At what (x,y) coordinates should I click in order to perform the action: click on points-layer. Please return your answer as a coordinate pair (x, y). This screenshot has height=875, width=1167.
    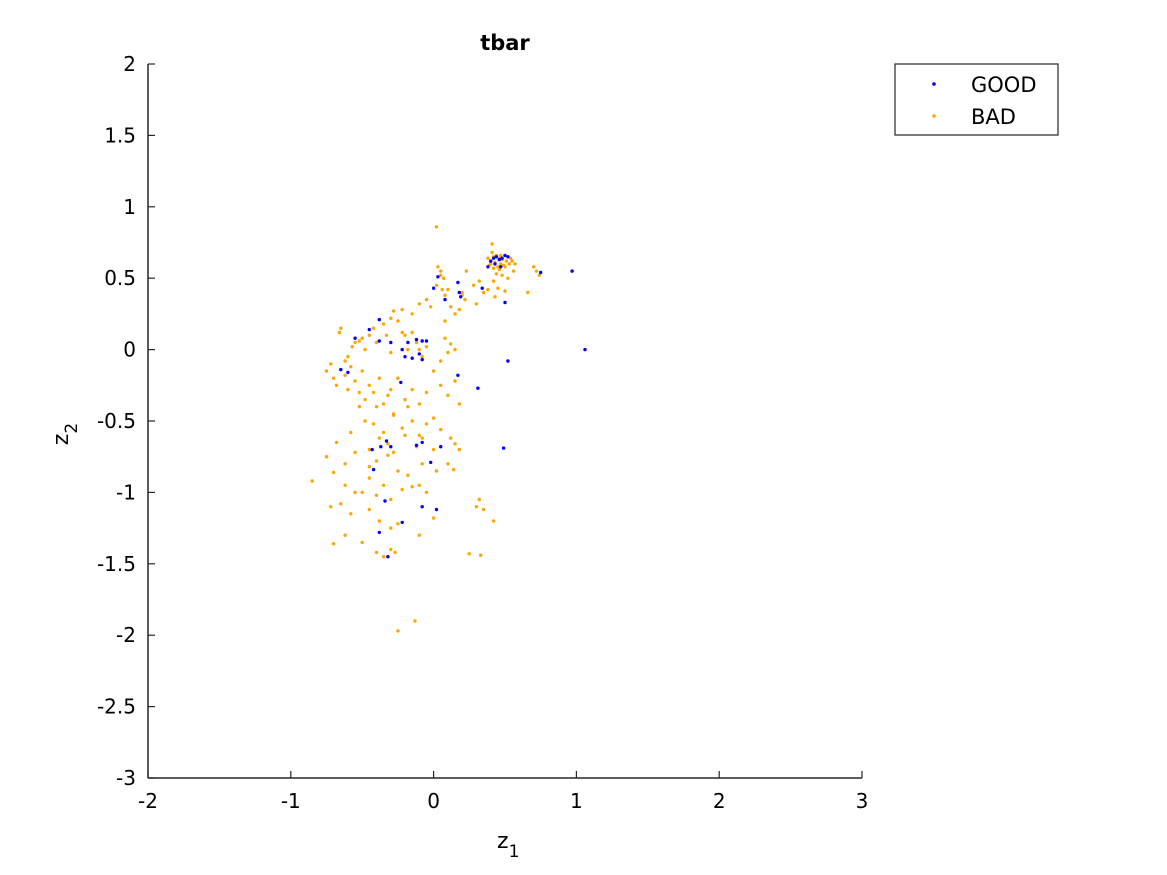
    Looking at the image, I should click on (448, 429).